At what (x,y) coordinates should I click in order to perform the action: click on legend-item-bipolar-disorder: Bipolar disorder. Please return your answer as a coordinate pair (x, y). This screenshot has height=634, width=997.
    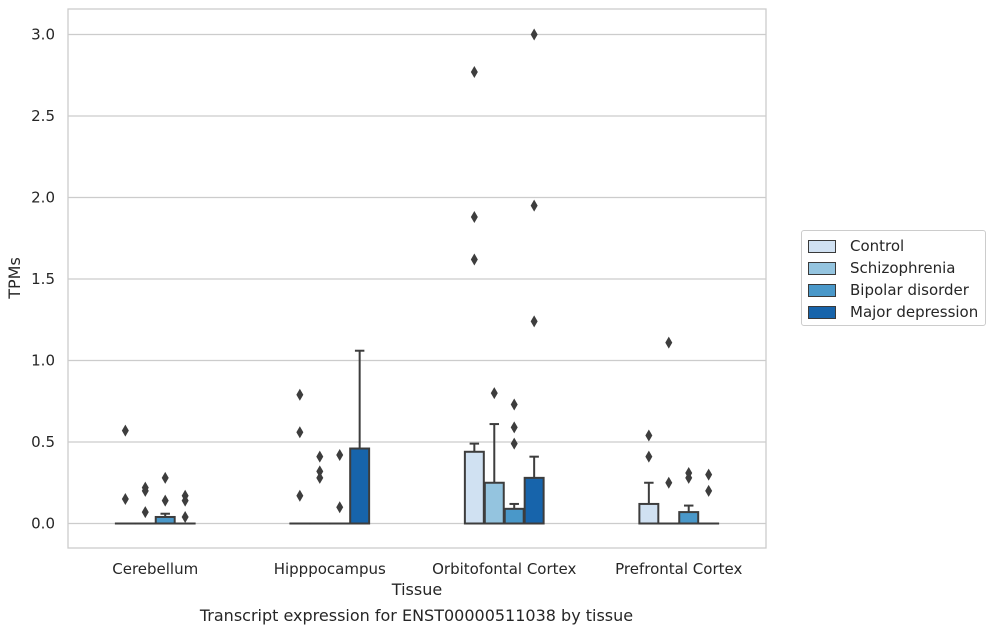
    Looking at the image, I should click on (888, 290).